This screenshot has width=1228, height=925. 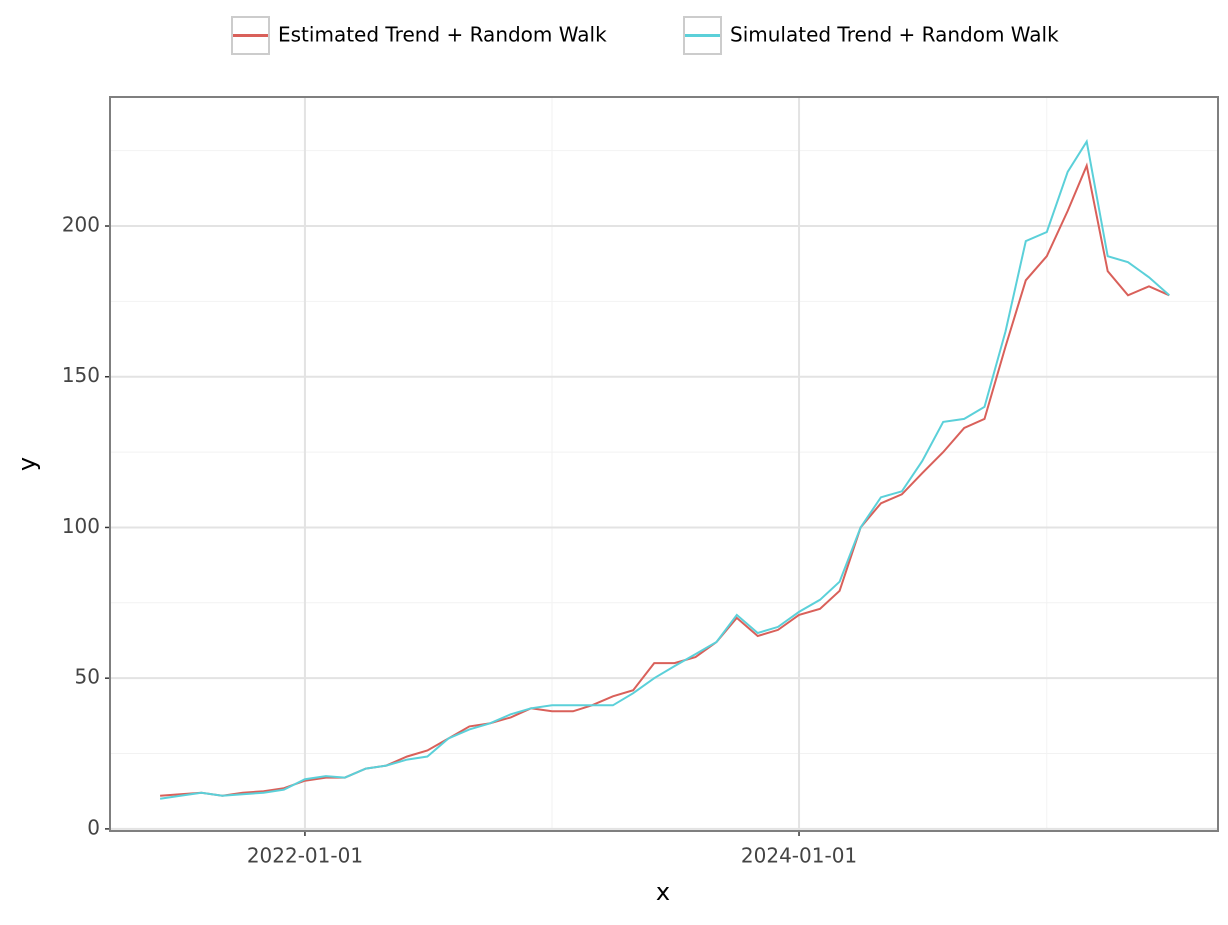 What do you see at coordinates (81, 375) in the screenshot?
I see `y-tick-label: 150` at bounding box center [81, 375].